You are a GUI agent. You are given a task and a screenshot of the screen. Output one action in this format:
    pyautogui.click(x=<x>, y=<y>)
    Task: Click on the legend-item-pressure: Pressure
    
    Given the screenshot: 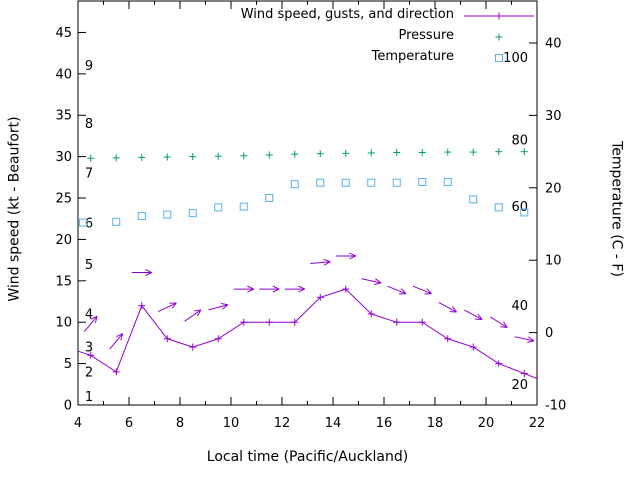 What is the action you would take?
    pyautogui.click(x=388, y=35)
    